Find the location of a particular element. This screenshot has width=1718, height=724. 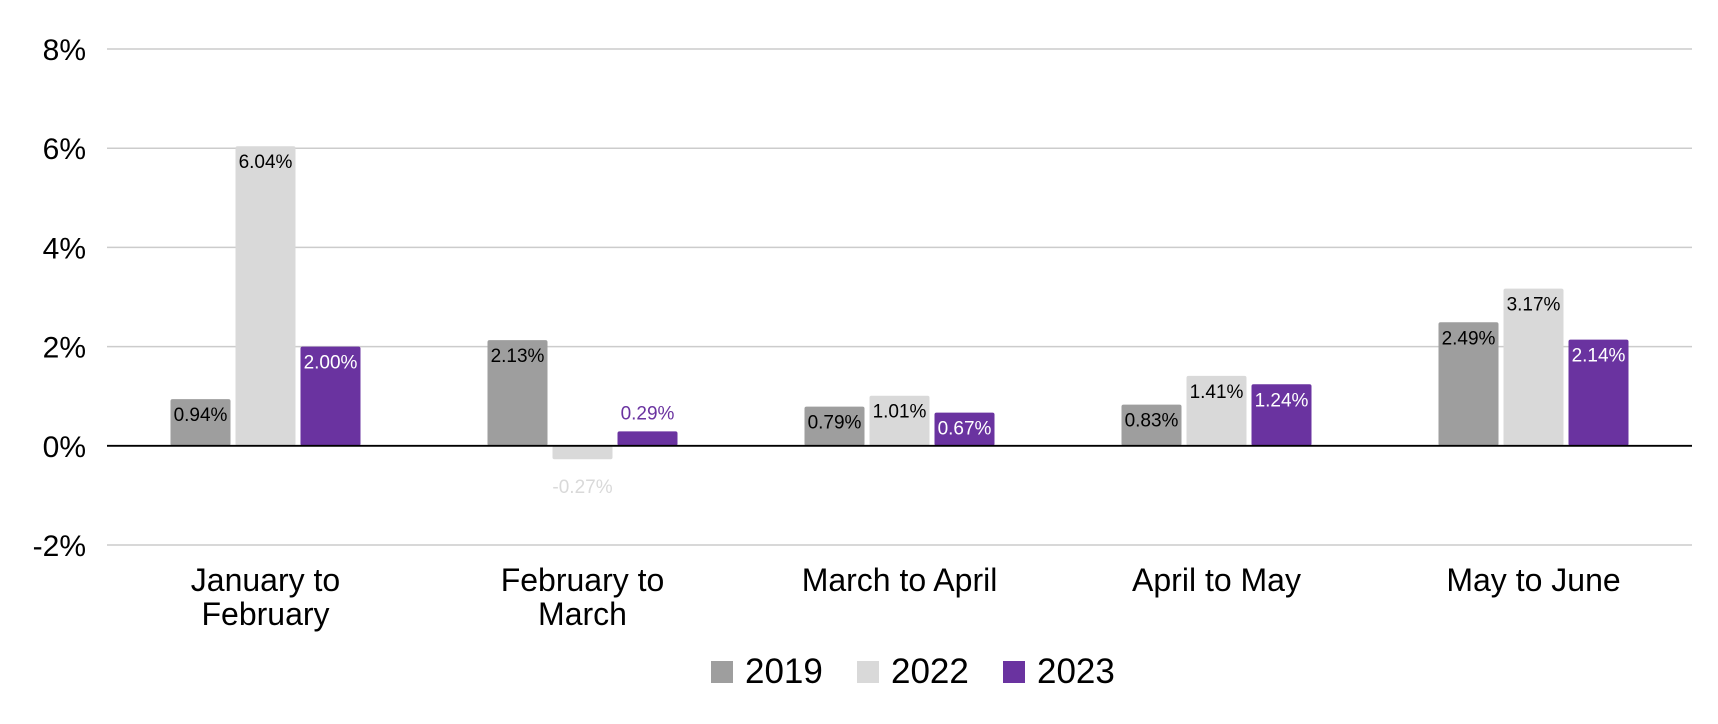

bar-data-label: 0.79% is located at coordinates (835, 423).